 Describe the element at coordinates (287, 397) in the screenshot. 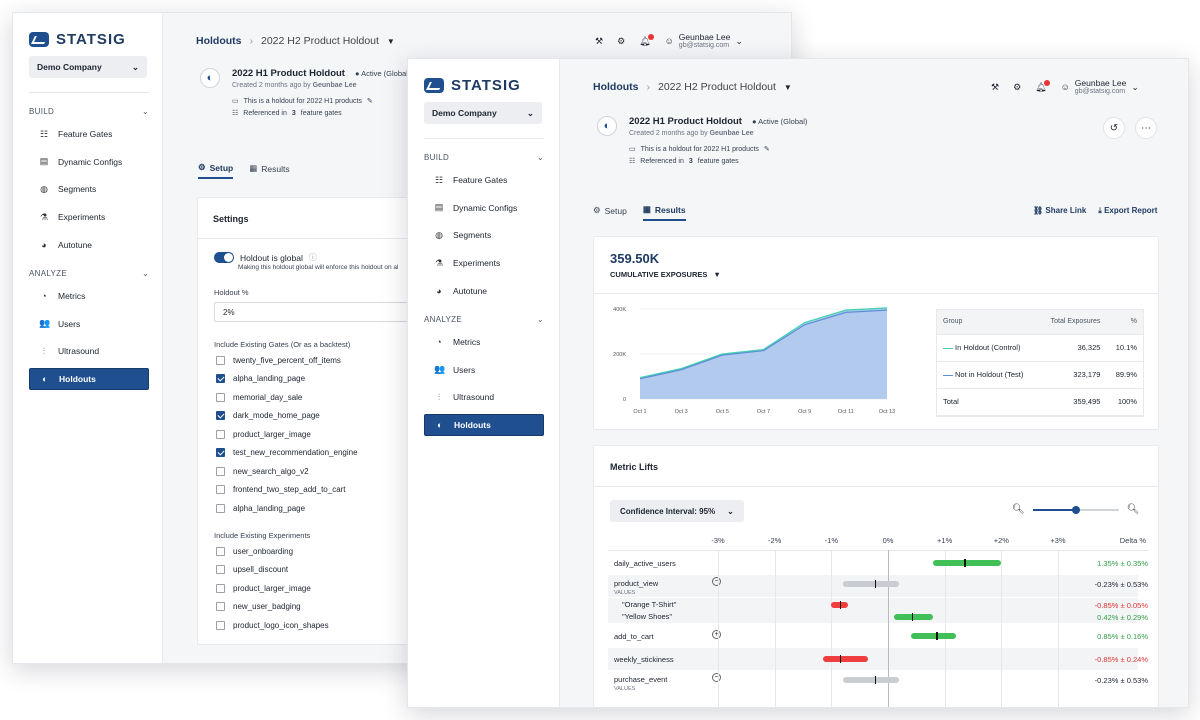

I see `checkbox-row: memorial_day_sale` at that location.